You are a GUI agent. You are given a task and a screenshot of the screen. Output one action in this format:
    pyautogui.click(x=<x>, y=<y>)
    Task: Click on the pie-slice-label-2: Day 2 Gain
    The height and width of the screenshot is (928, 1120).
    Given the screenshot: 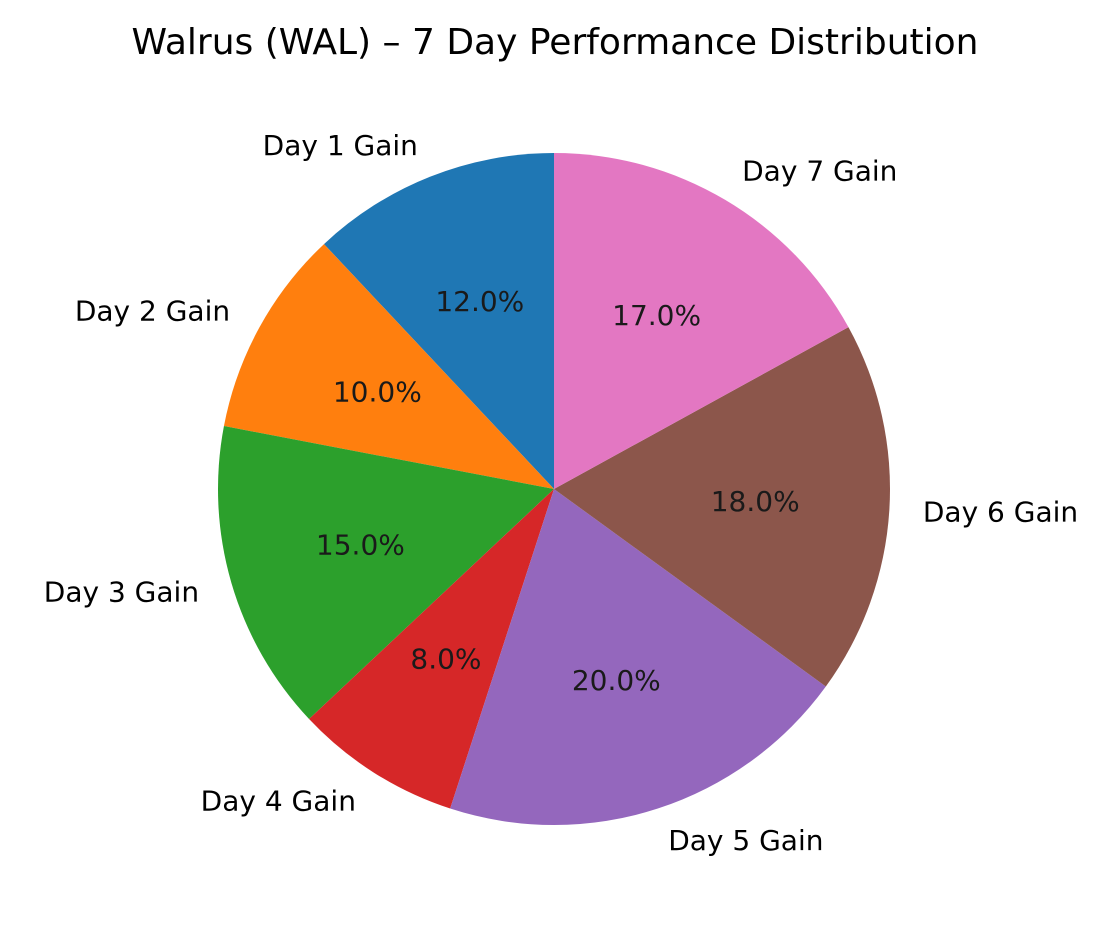 What is the action you would take?
    pyautogui.click(x=152, y=310)
    